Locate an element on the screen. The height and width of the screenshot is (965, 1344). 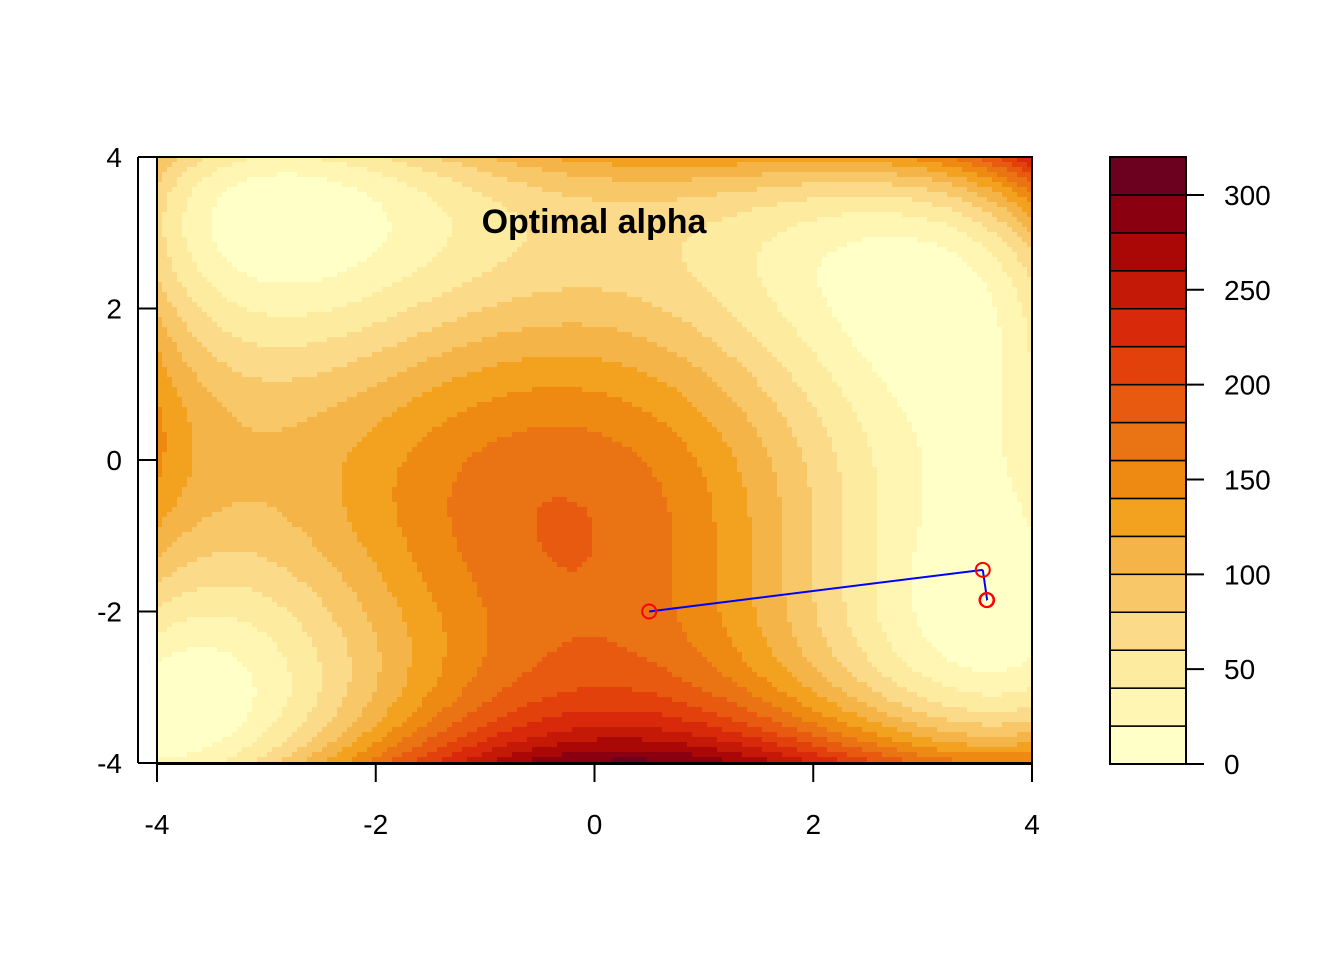
x-tick-label: 0 is located at coordinates (595, 824).